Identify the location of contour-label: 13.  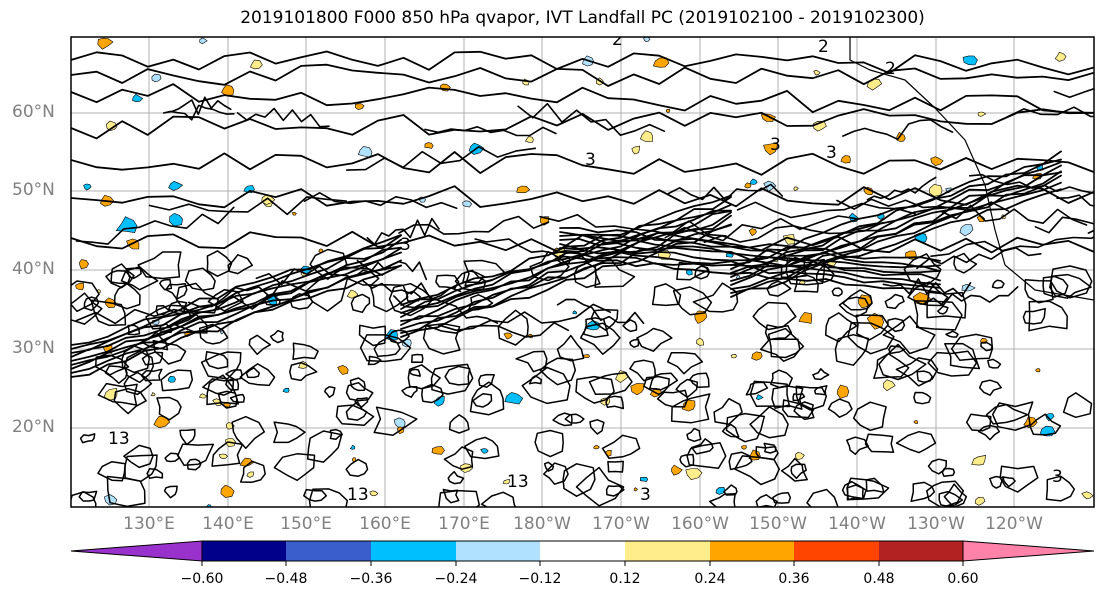
(119, 439).